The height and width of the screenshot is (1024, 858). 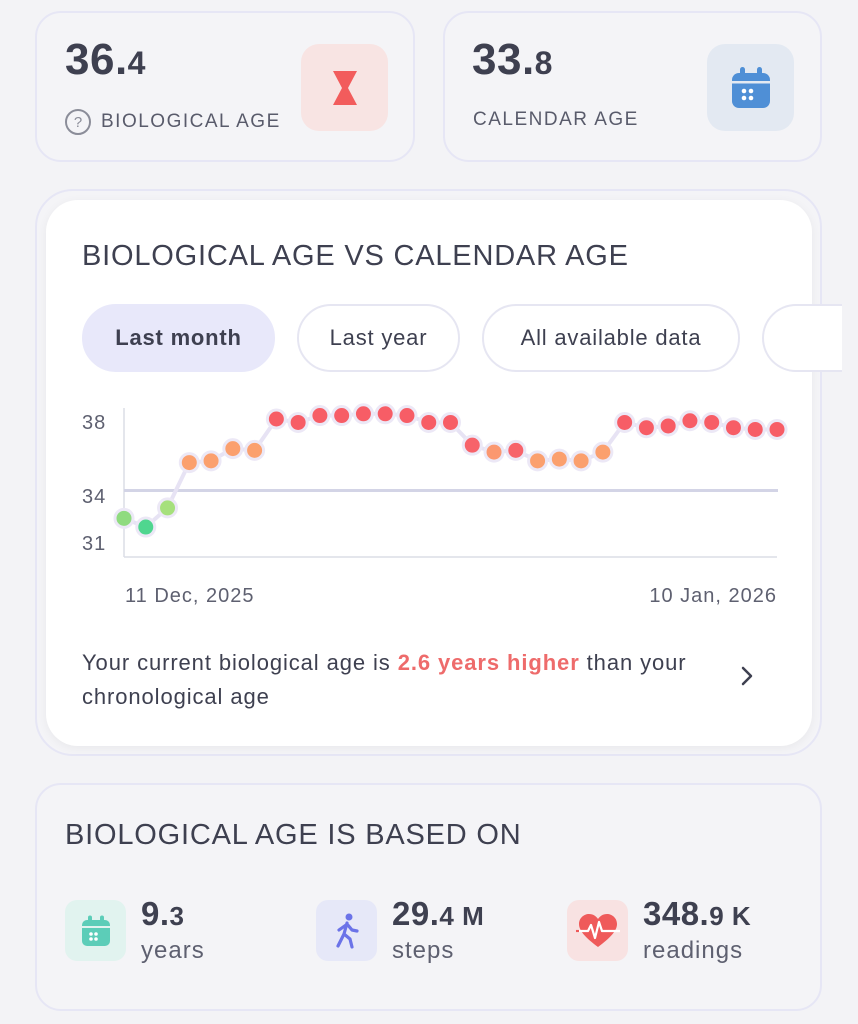 I want to click on based-on-title: BIOLOGICAL AGE IS BASED ON, so click(x=293, y=835).